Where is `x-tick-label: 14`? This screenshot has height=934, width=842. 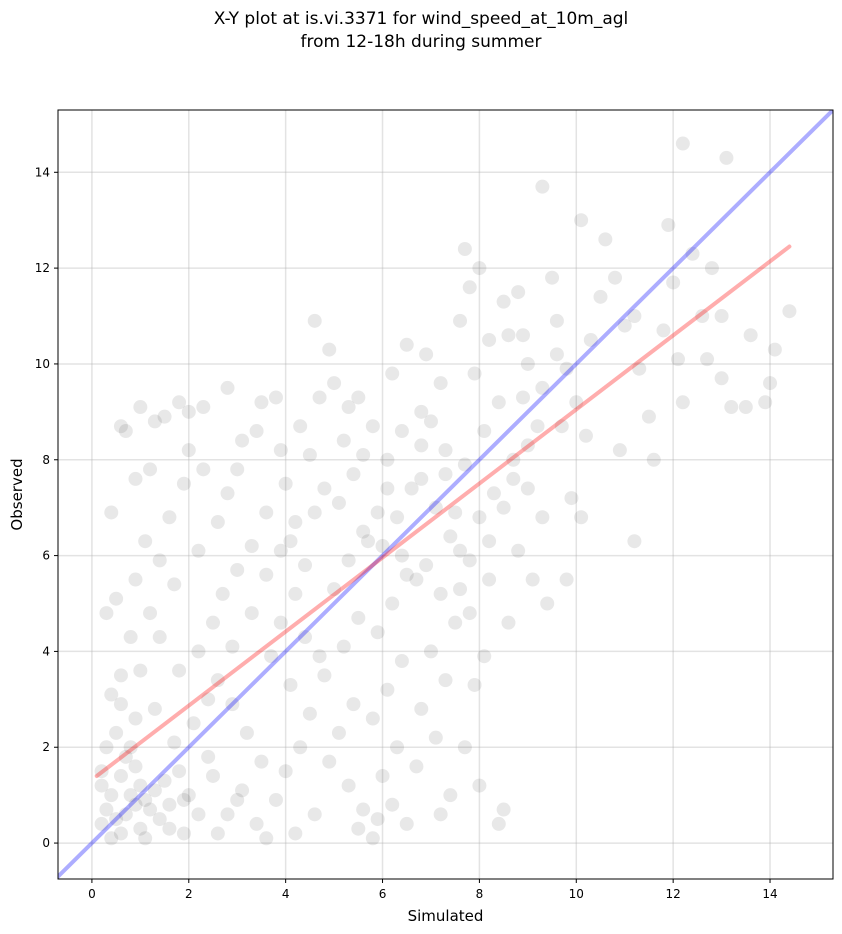 x-tick-label: 14 is located at coordinates (769, 894).